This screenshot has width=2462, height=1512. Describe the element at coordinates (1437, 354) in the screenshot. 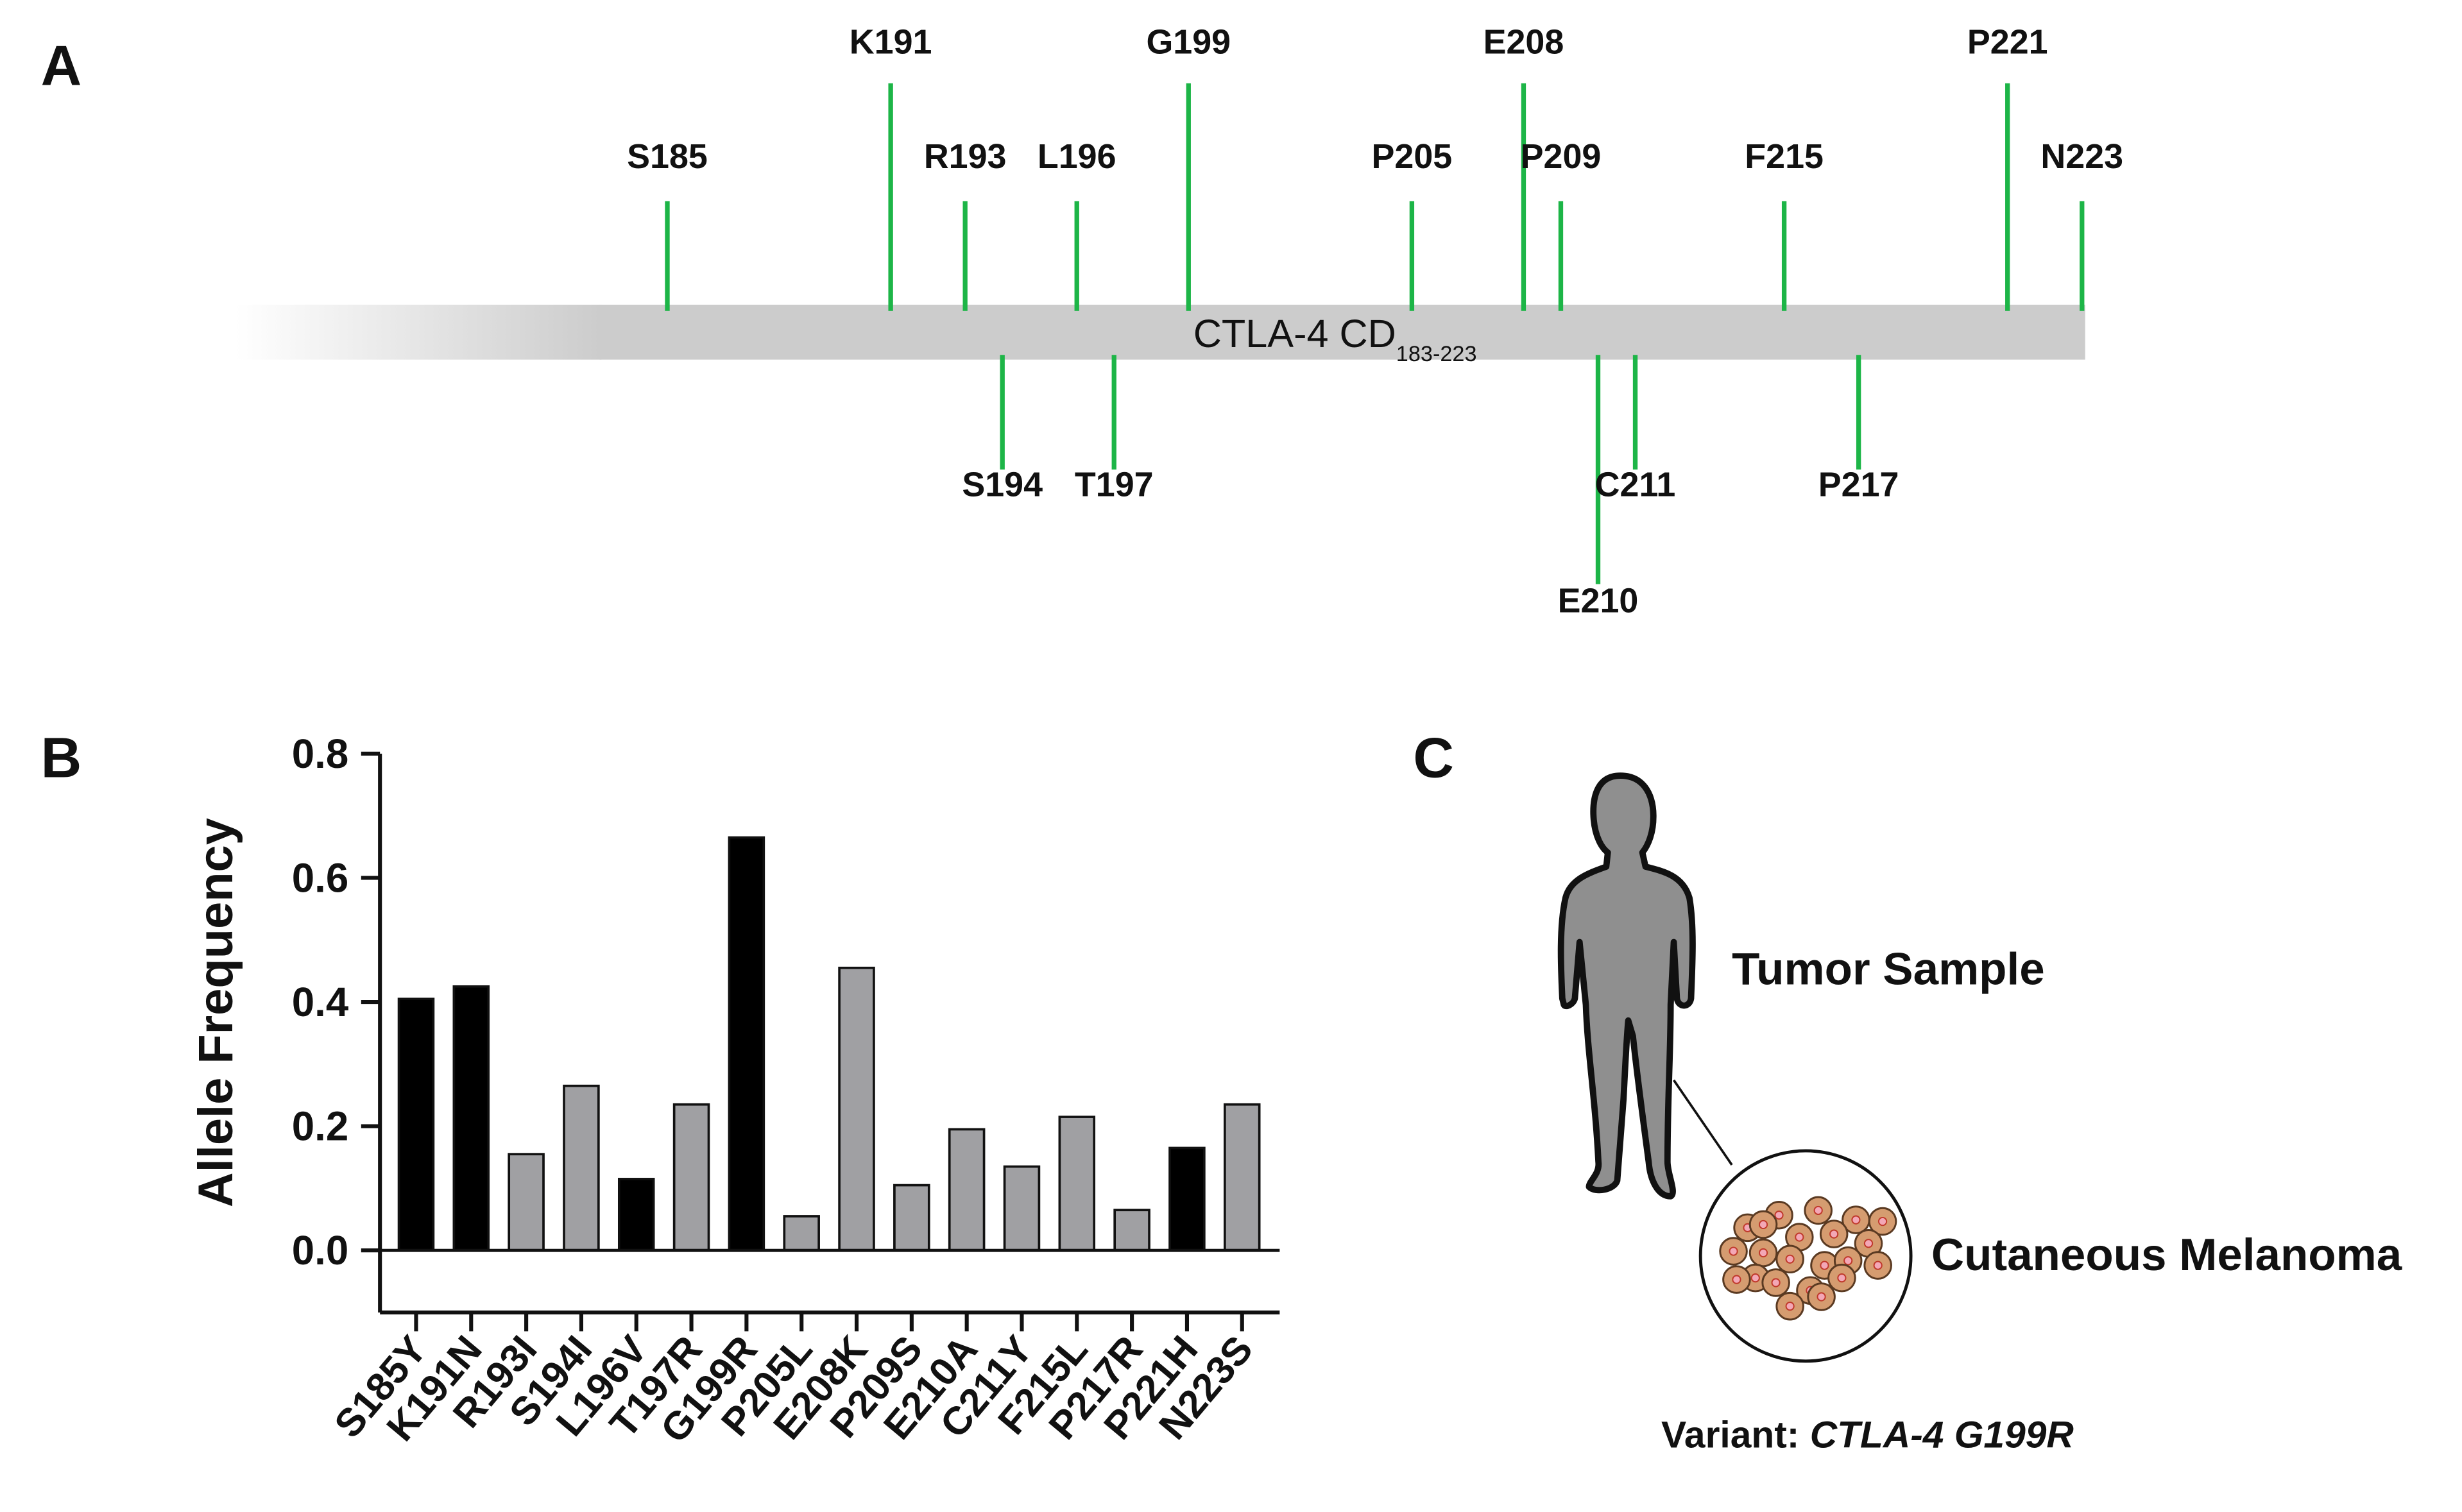

I see `domain-subscript: 183-223` at that location.